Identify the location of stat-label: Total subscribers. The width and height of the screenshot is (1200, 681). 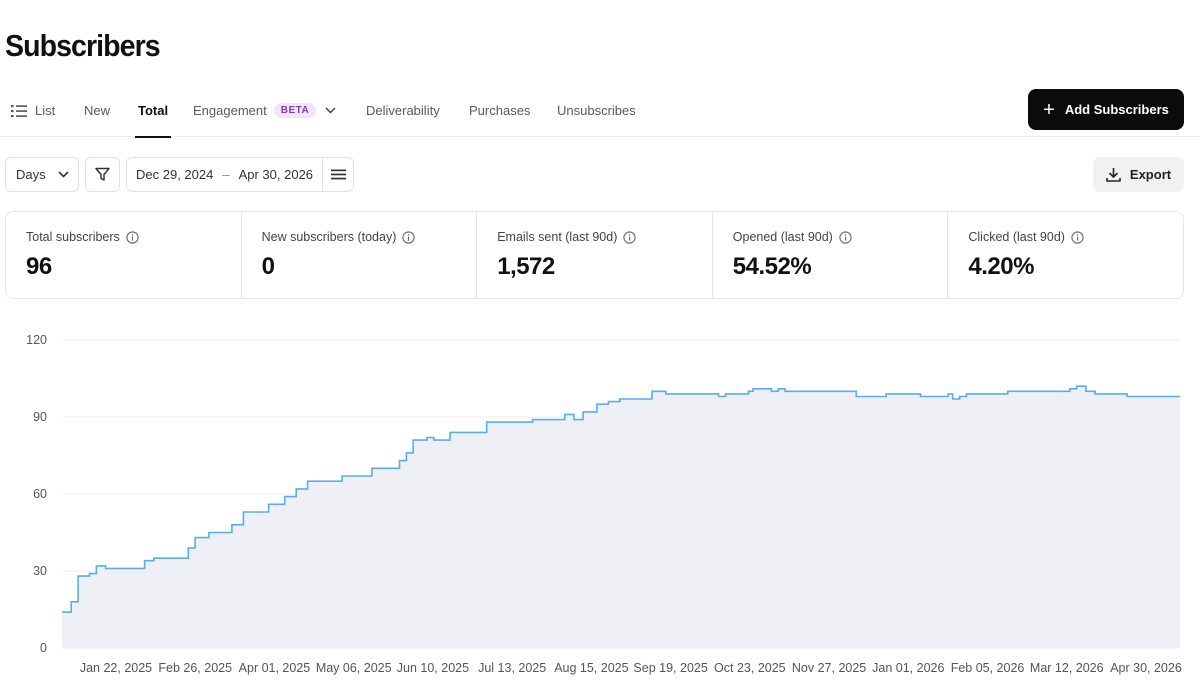
(73, 237).